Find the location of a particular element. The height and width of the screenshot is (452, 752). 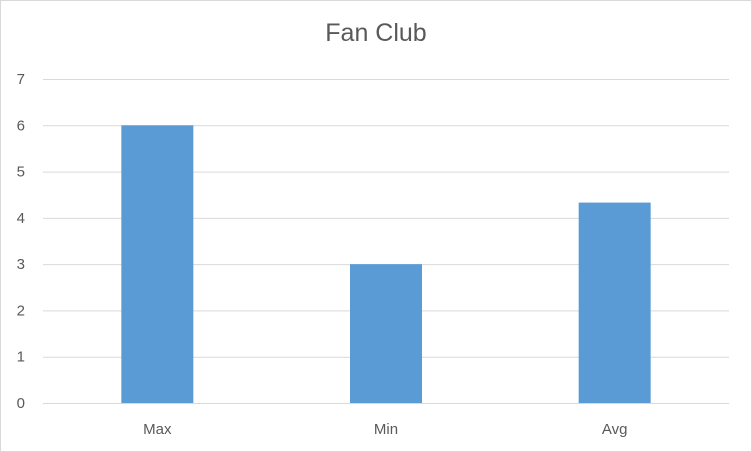

y-tick-label-6: 6 is located at coordinates (21, 125).